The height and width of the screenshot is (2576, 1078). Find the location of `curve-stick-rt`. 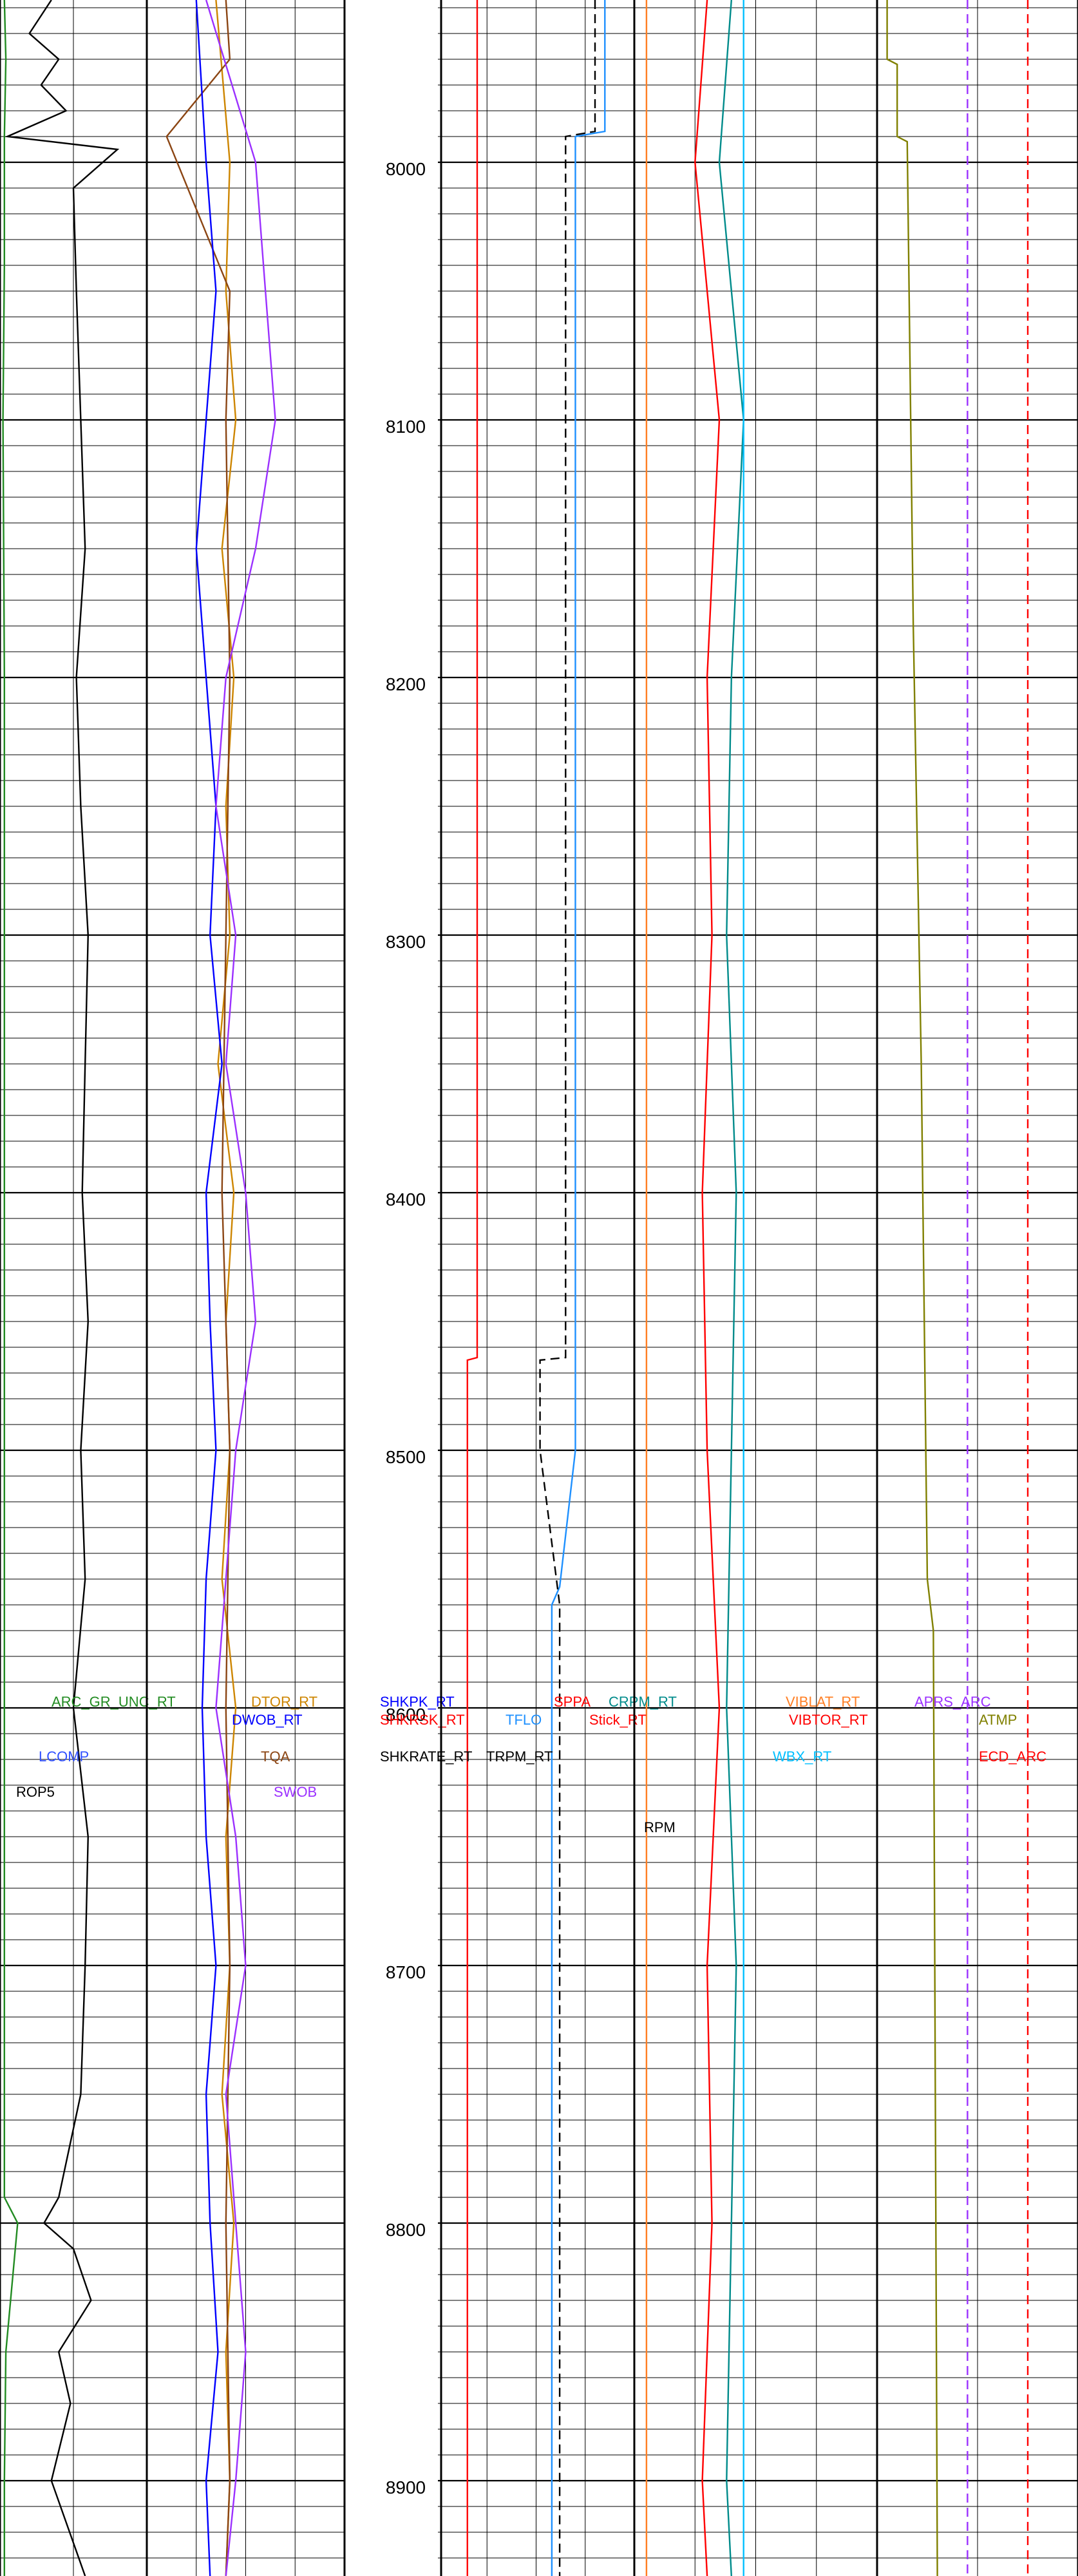

curve-stick-rt is located at coordinates (708, 1288).